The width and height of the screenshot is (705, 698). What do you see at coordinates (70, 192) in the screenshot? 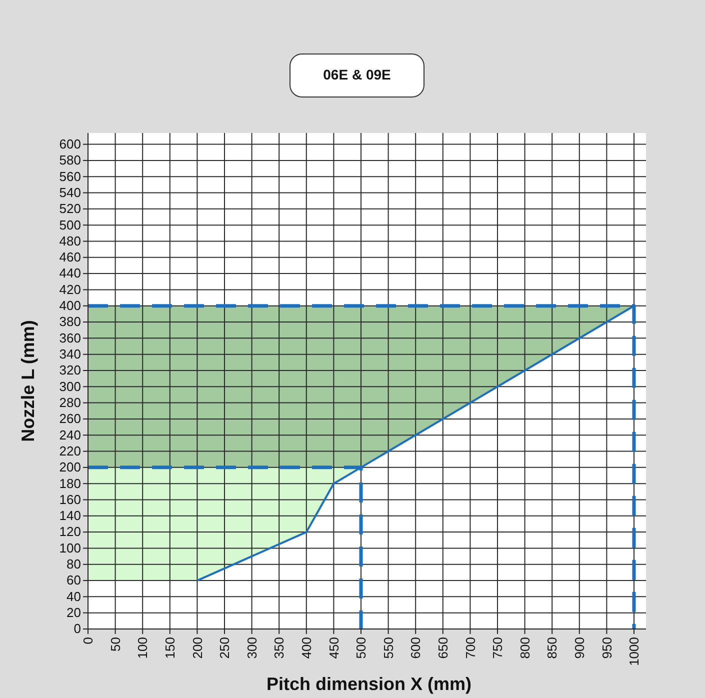
I see `y-tick-label: 540` at bounding box center [70, 192].